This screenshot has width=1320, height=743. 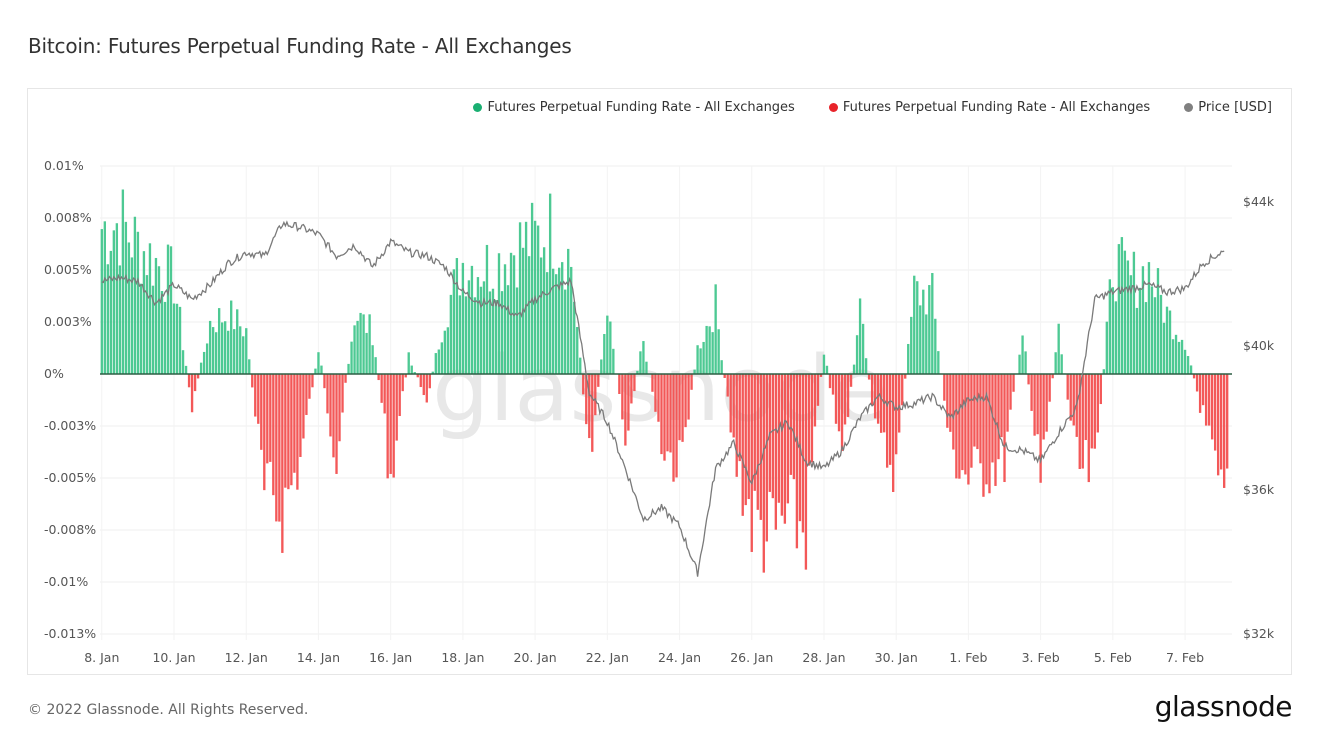 I want to click on glassnode-logo: glassnode, so click(x=1223, y=706).